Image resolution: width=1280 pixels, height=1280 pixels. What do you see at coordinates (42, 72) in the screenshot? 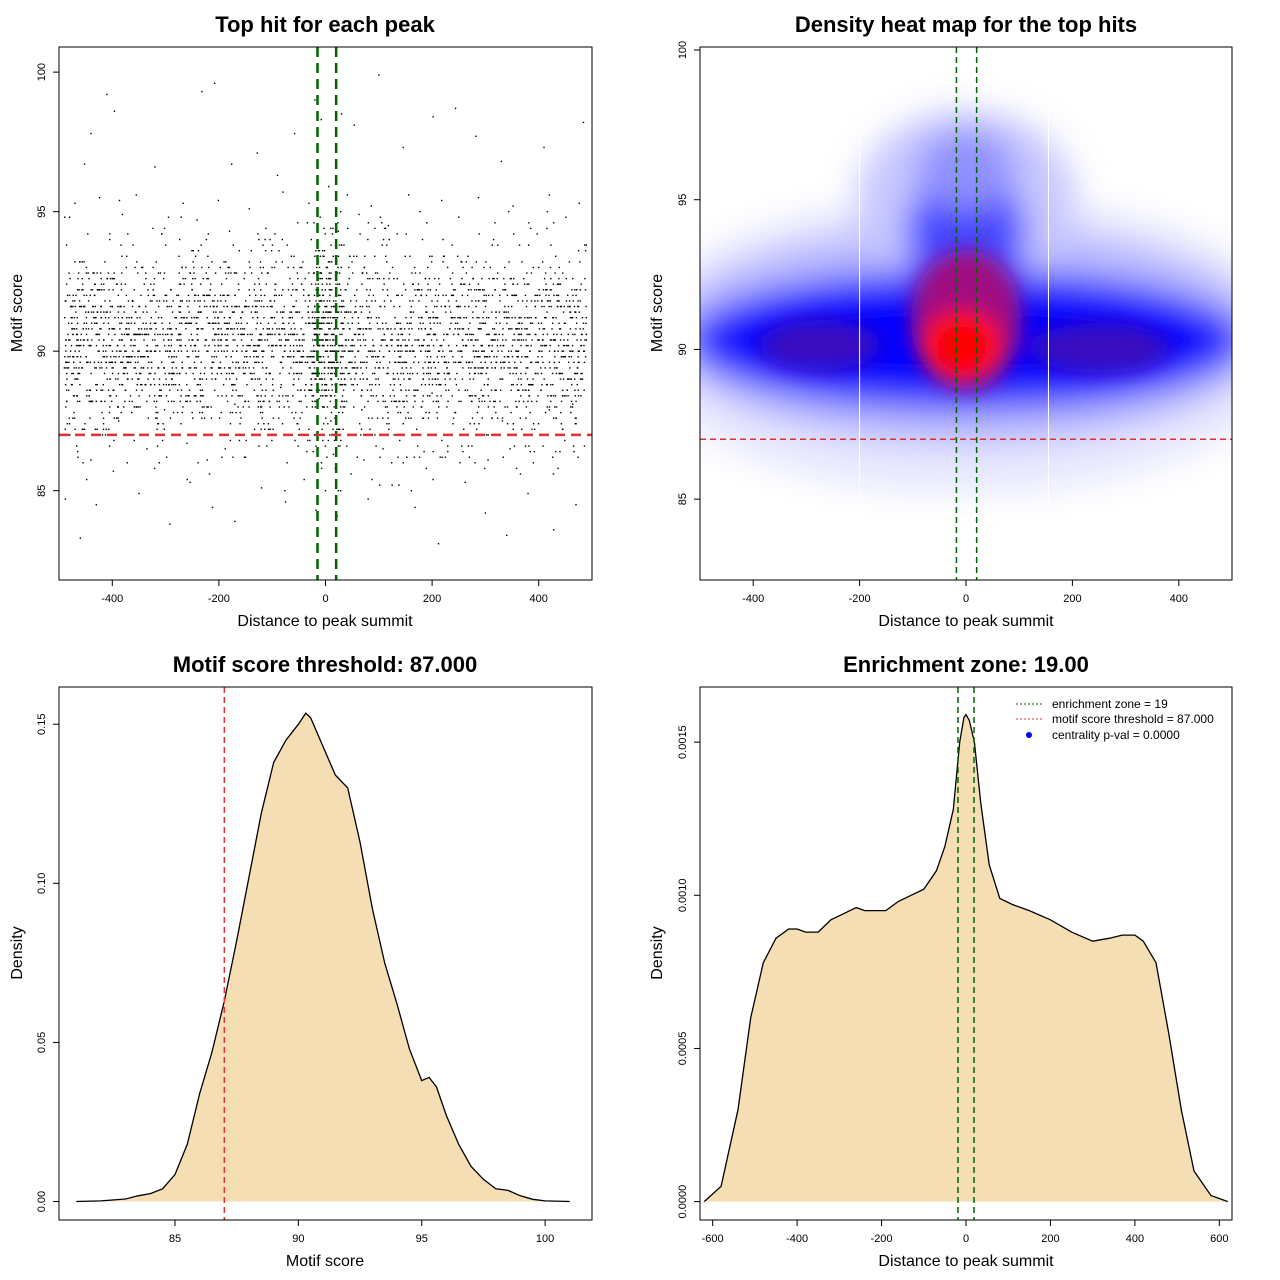
I see `y-tick-label: 100` at bounding box center [42, 72].